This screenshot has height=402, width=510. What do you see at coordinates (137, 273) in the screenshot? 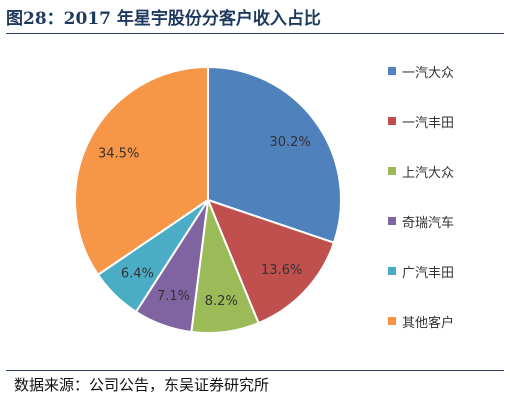
I see `slice-label: 6.4%` at bounding box center [137, 273].